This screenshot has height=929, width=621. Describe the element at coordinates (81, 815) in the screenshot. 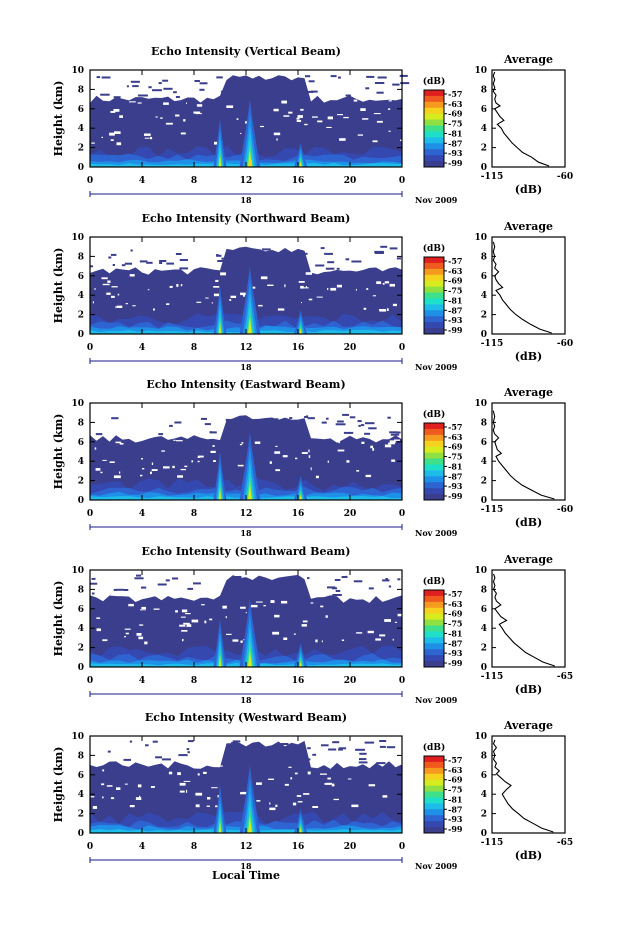

I see `y-tick-label: 2` at that location.